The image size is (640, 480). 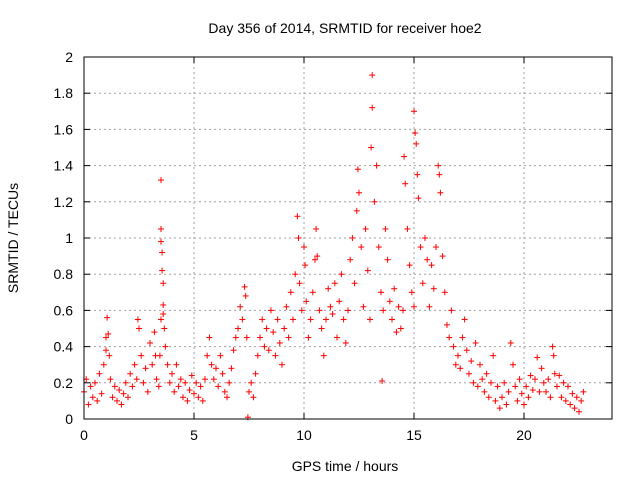 I want to click on y-axis-label: SRMTID / TECUs, so click(x=13, y=238).